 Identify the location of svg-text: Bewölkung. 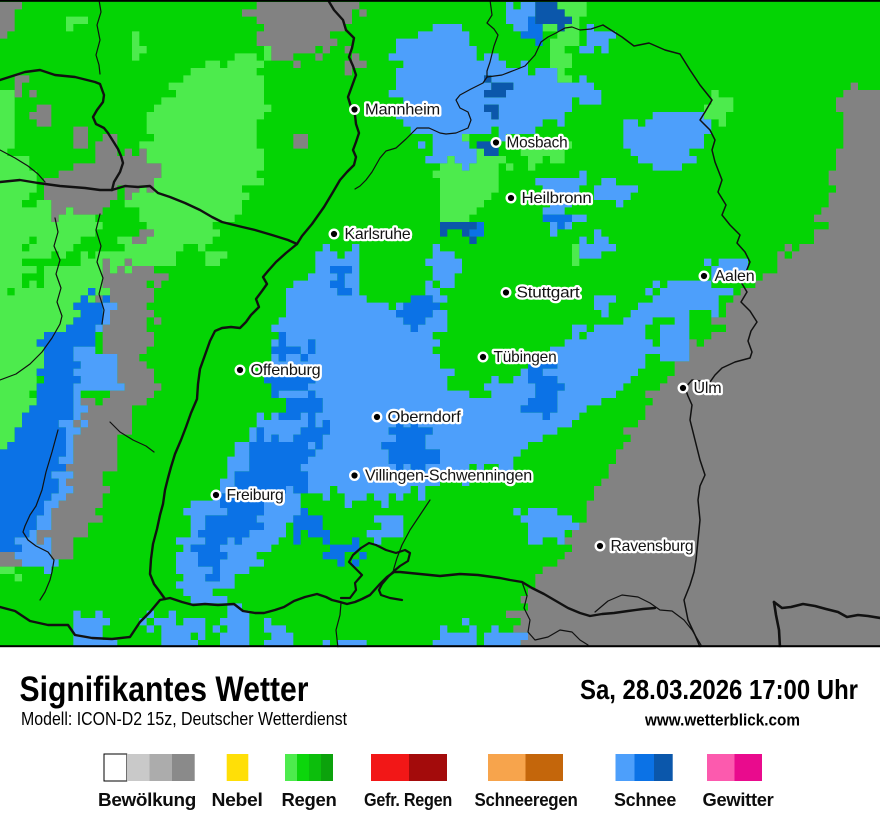
(147, 800).